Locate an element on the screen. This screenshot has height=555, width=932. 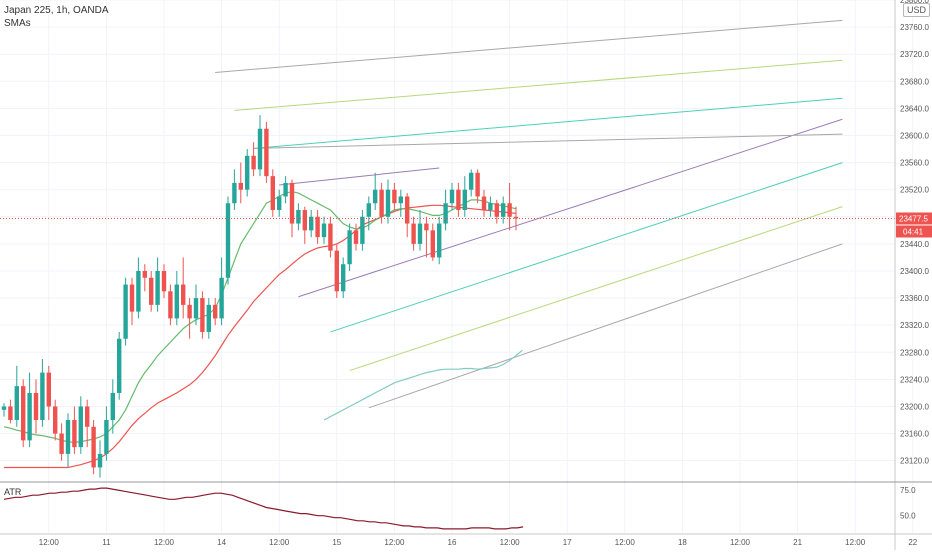
x-tick-label: 21 is located at coordinates (797, 542).